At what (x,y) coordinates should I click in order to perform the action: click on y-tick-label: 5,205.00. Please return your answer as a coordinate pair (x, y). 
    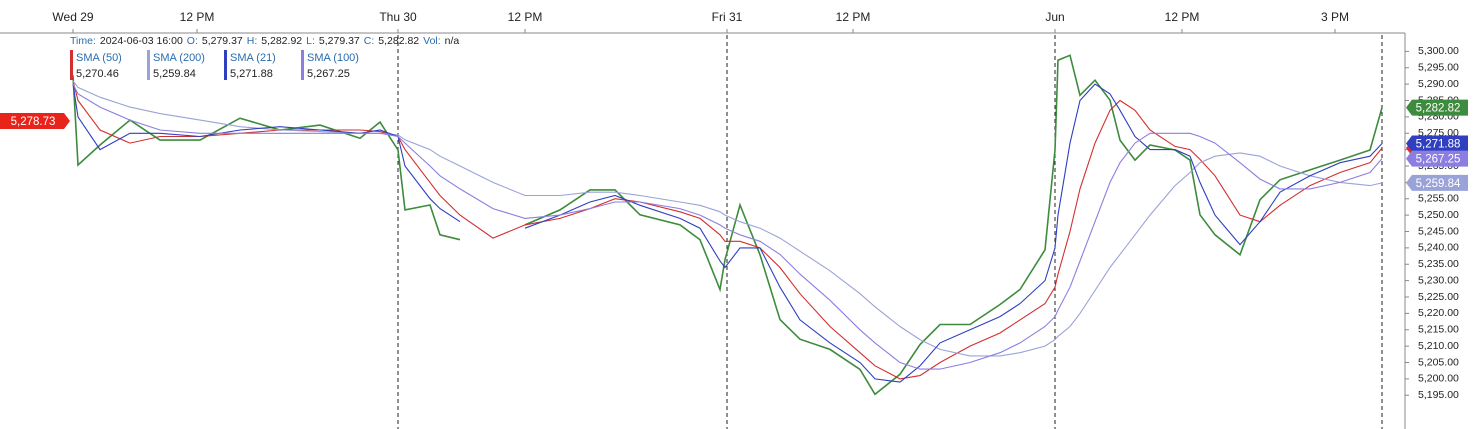
    Looking at the image, I should click on (1438, 362).